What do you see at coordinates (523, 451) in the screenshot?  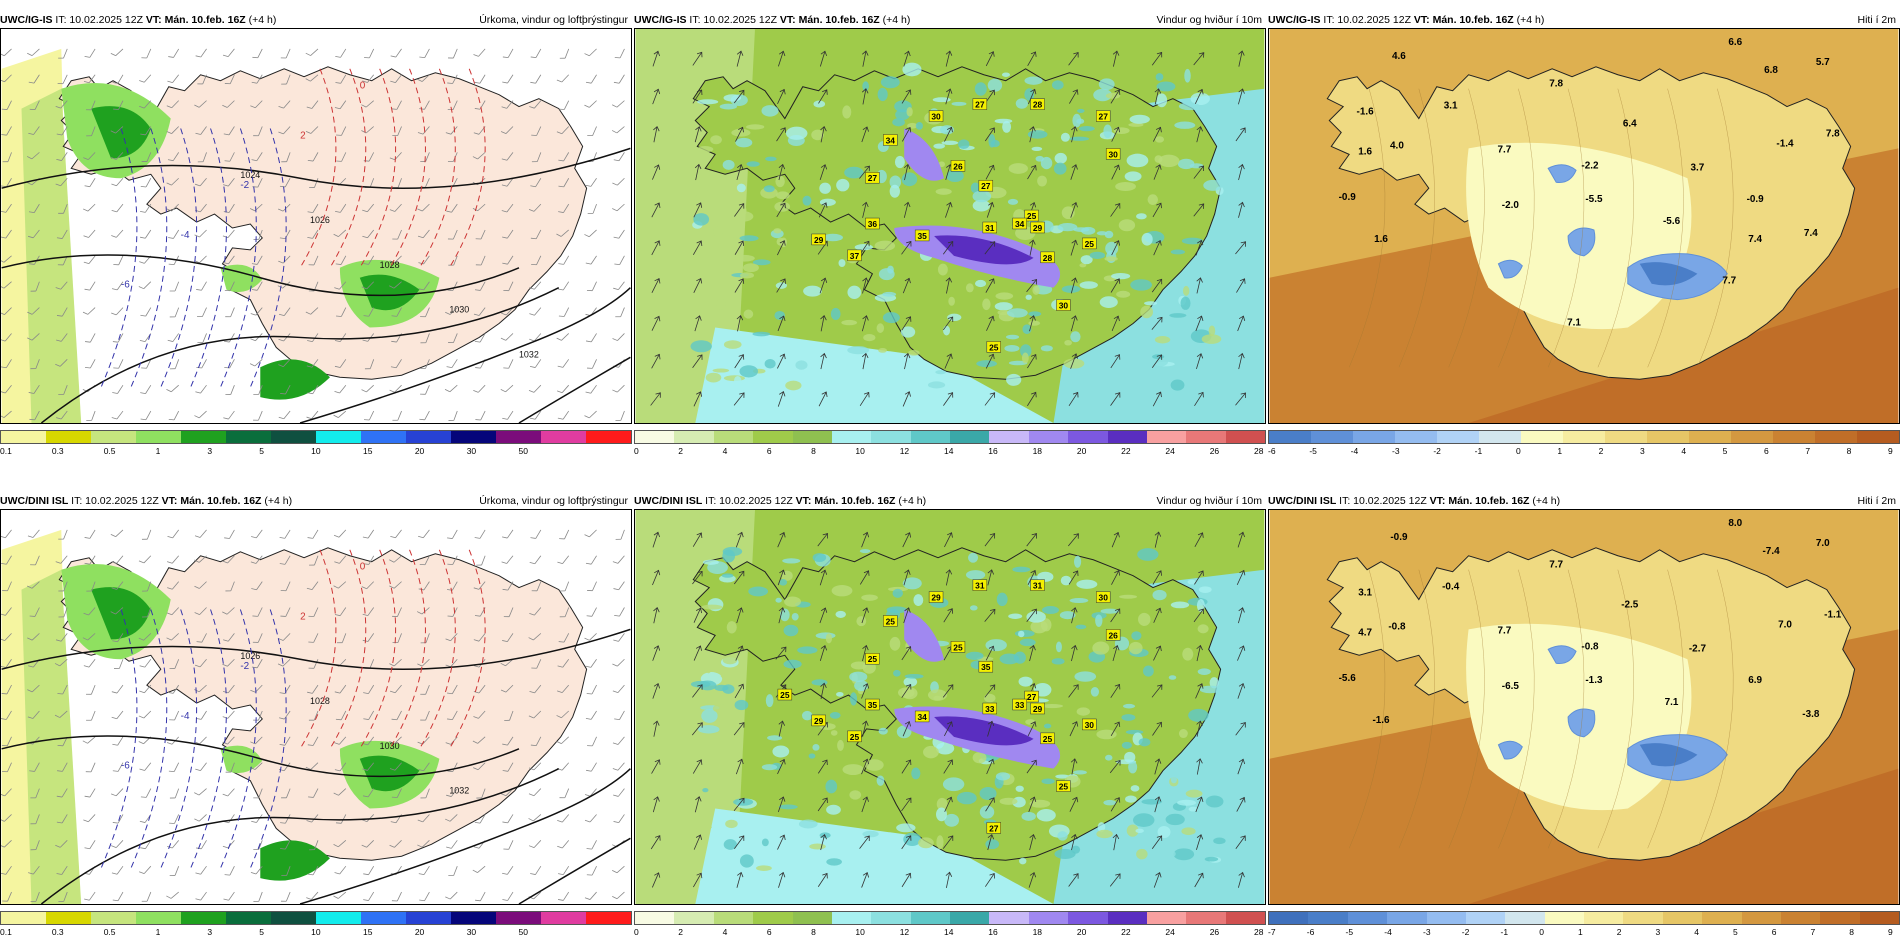 I see `colorbar-tick-label: 50` at bounding box center [523, 451].